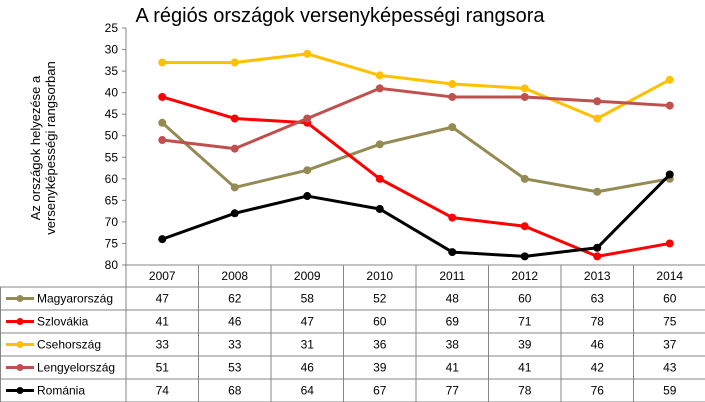 This screenshot has width=705, height=402. Describe the element at coordinates (112, 200) in the screenshot. I see `y-tick-label: 65` at that location.